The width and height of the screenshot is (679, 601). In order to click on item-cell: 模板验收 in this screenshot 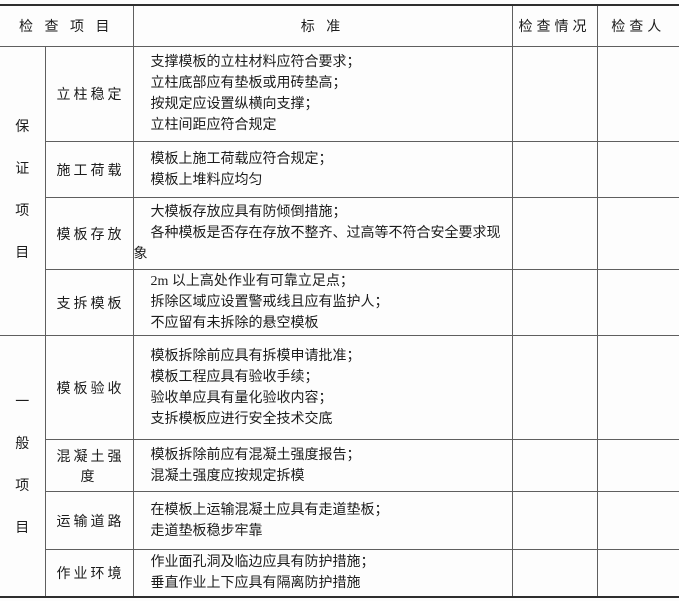, I will do `click(89, 387)`.